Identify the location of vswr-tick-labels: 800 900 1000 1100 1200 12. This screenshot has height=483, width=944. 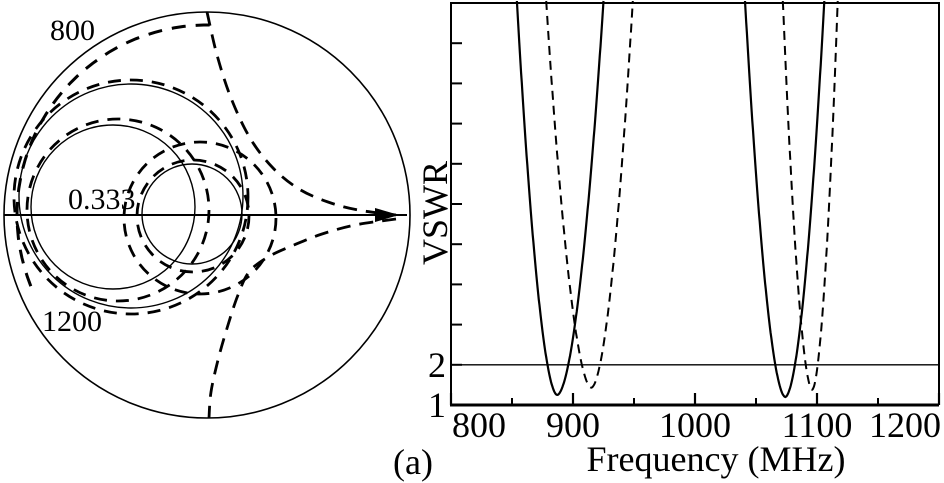
(684, 395).